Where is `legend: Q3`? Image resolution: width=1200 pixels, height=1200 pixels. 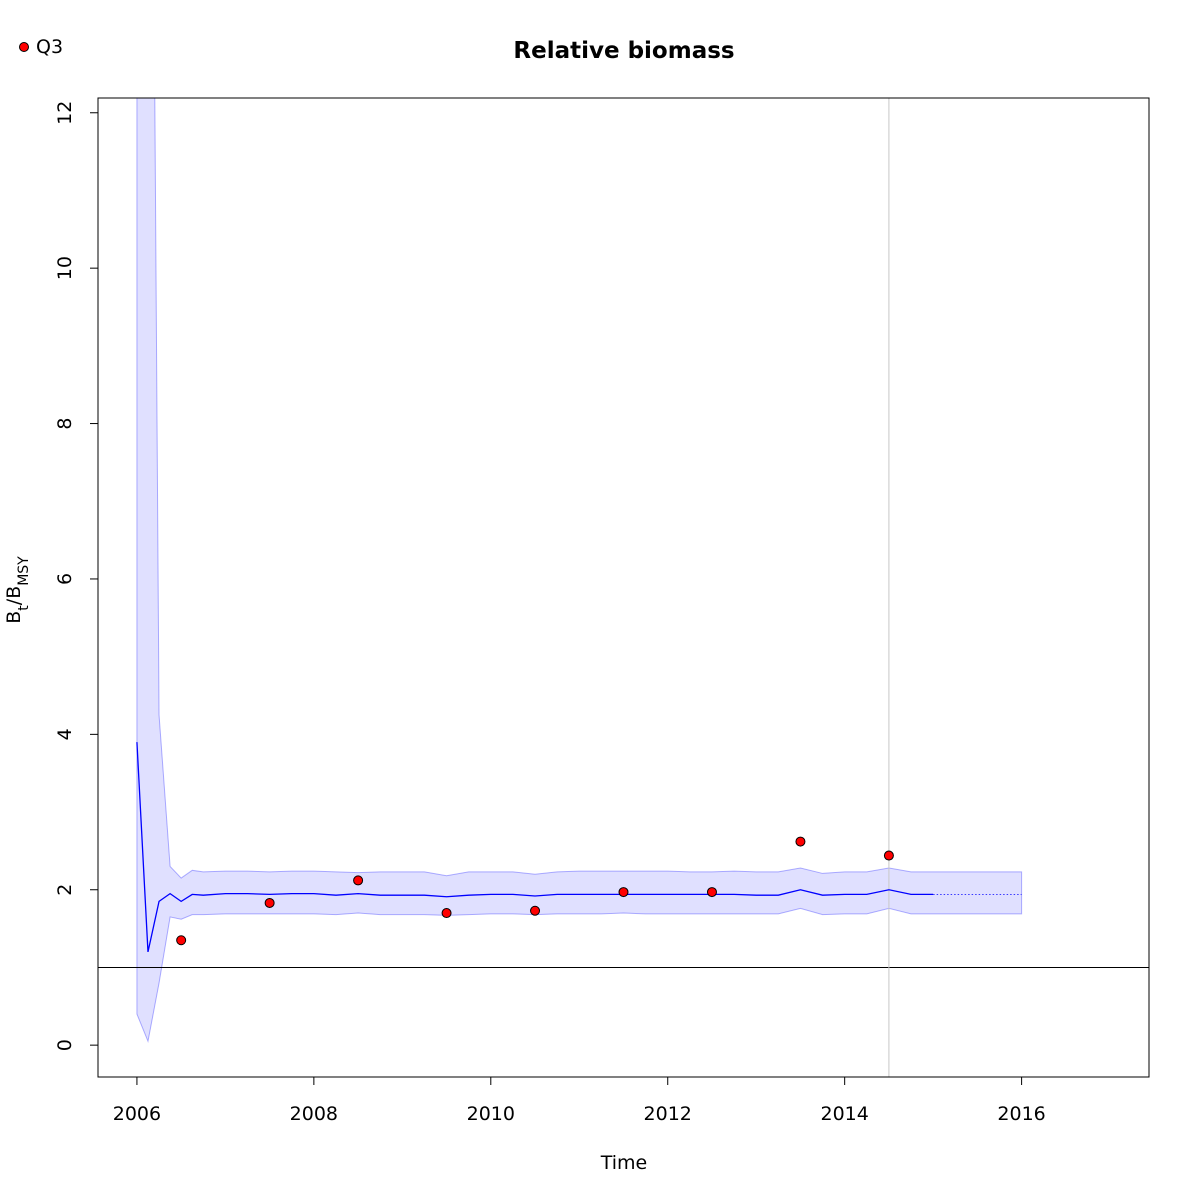 legend: Q3 is located at coordinates (41, 47).